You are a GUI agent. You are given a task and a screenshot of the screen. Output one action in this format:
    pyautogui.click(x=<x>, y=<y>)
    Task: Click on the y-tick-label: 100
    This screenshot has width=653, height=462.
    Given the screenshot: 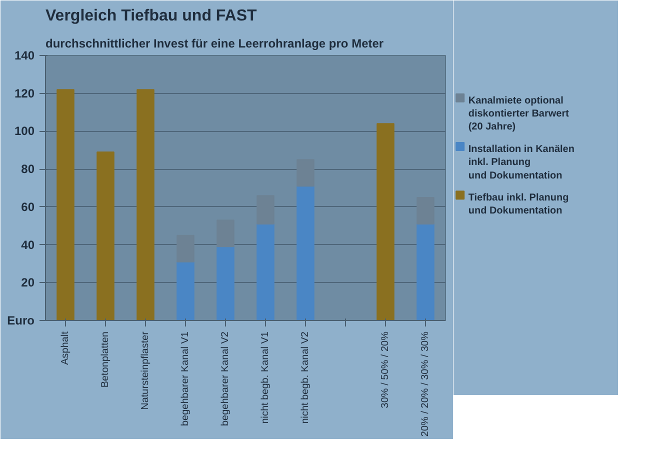 What is the action you would take?
    pyautogui.click(x=24, y=131)
    